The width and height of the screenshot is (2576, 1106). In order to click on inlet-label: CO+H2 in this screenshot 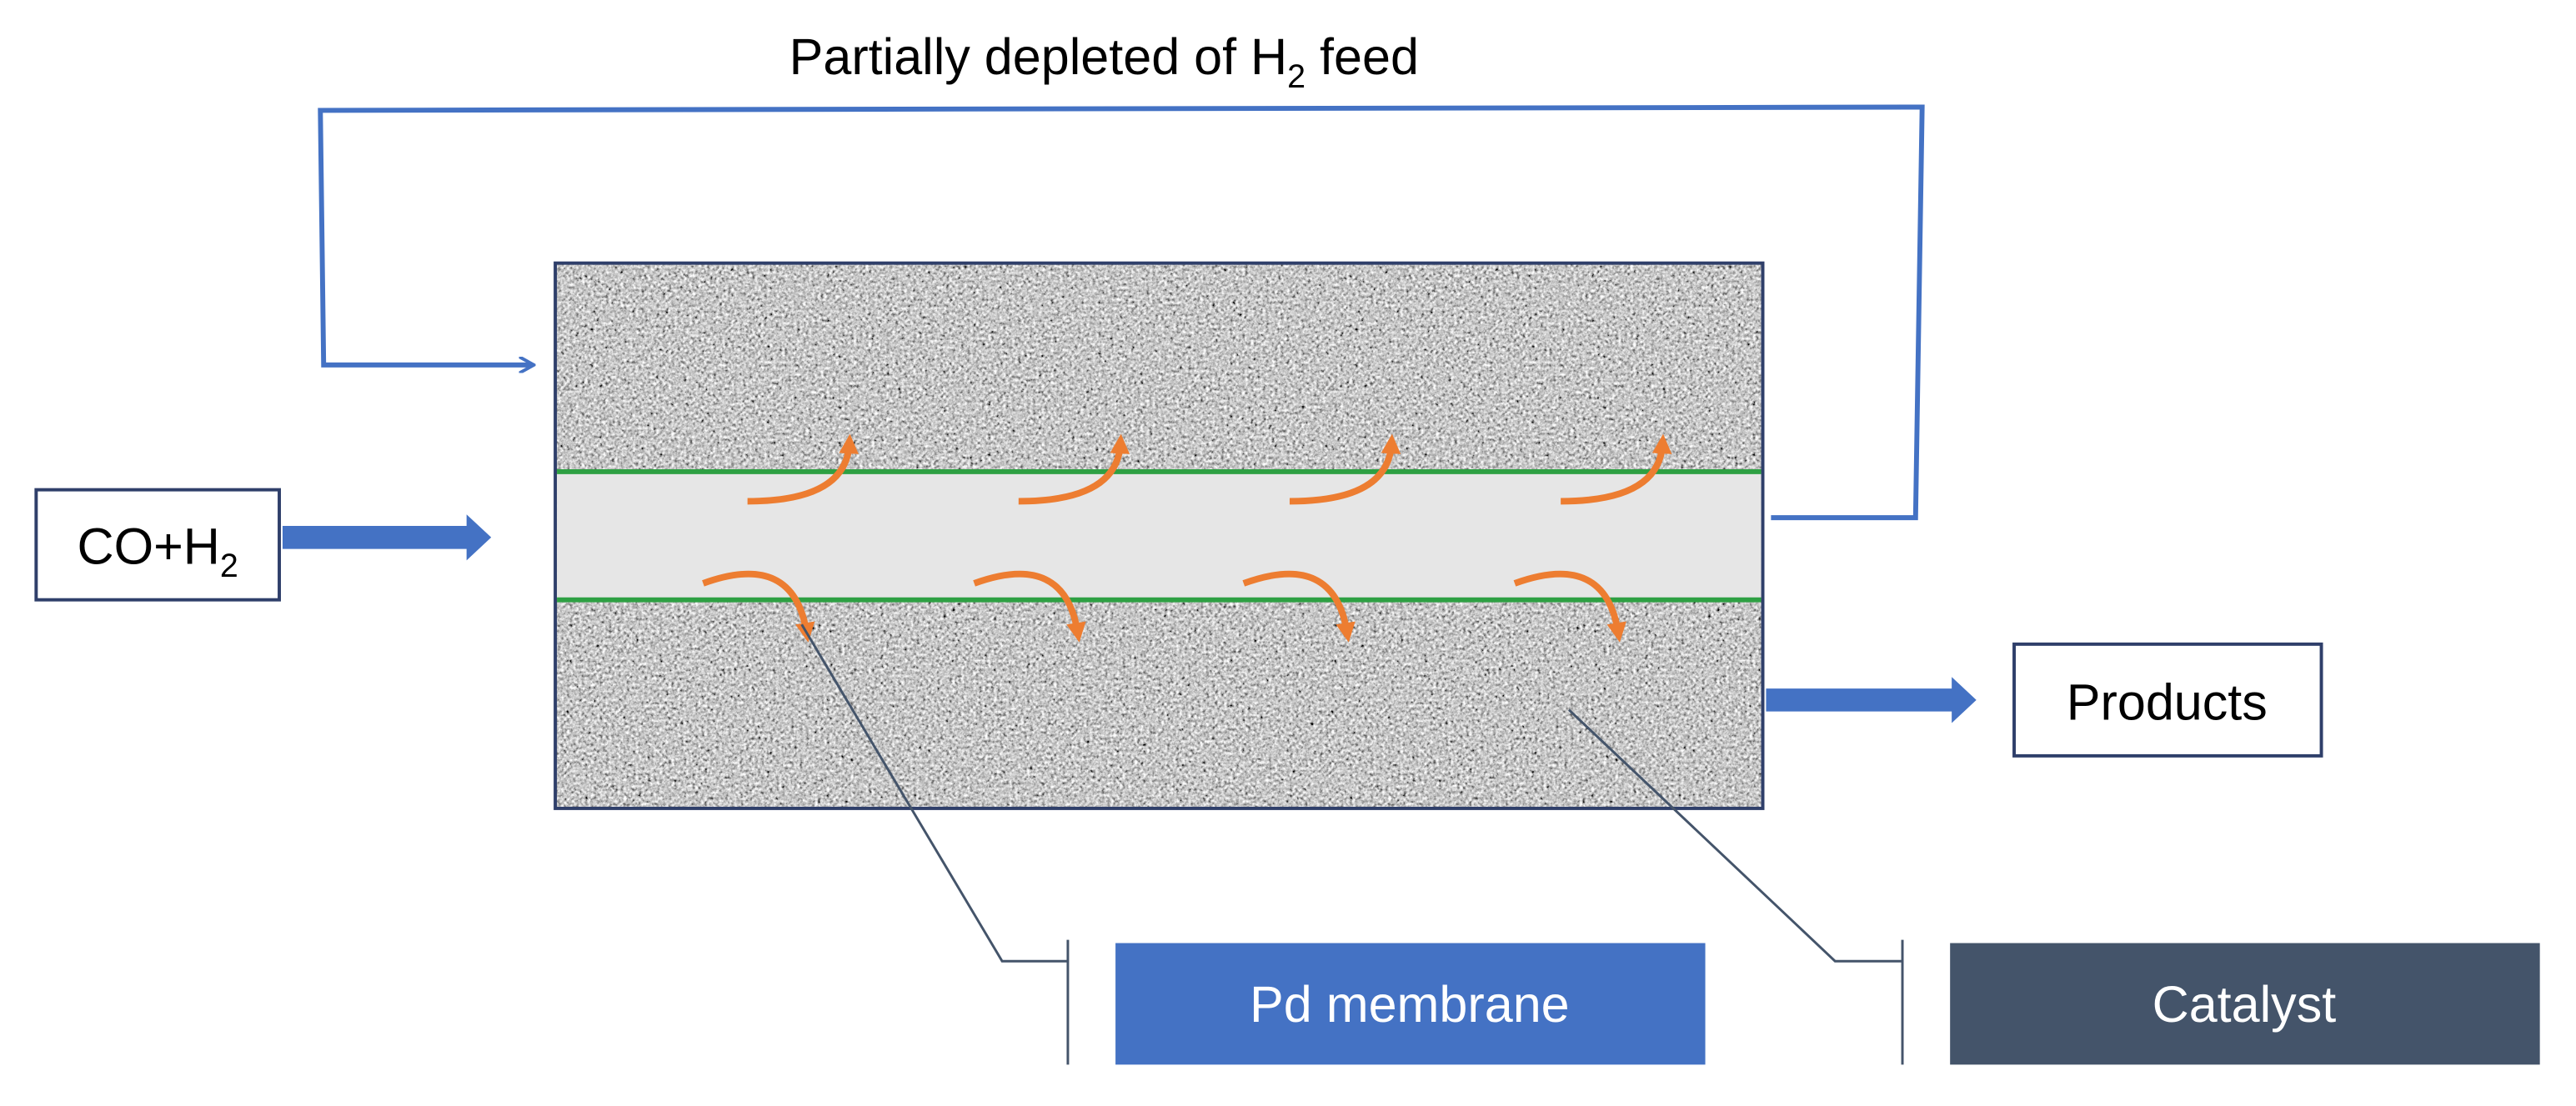, I will do `click(158, 551)`.